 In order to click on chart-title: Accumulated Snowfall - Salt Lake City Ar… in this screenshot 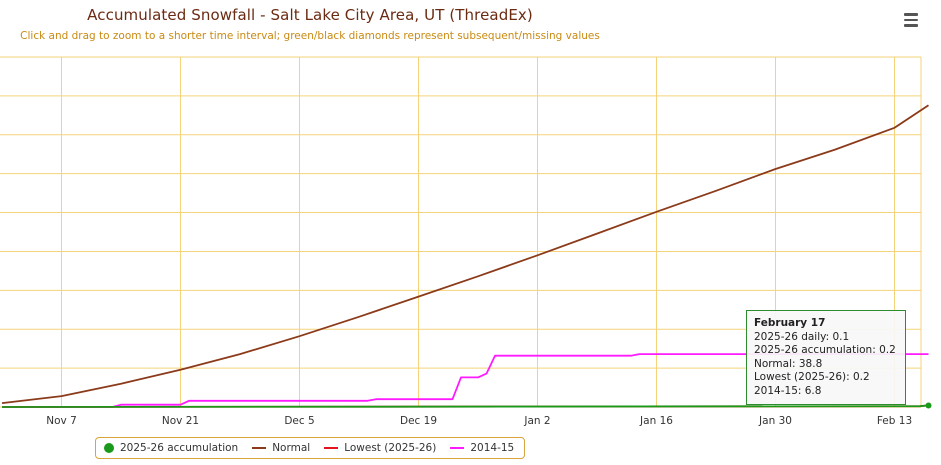, I will do `click(310, 15)`.